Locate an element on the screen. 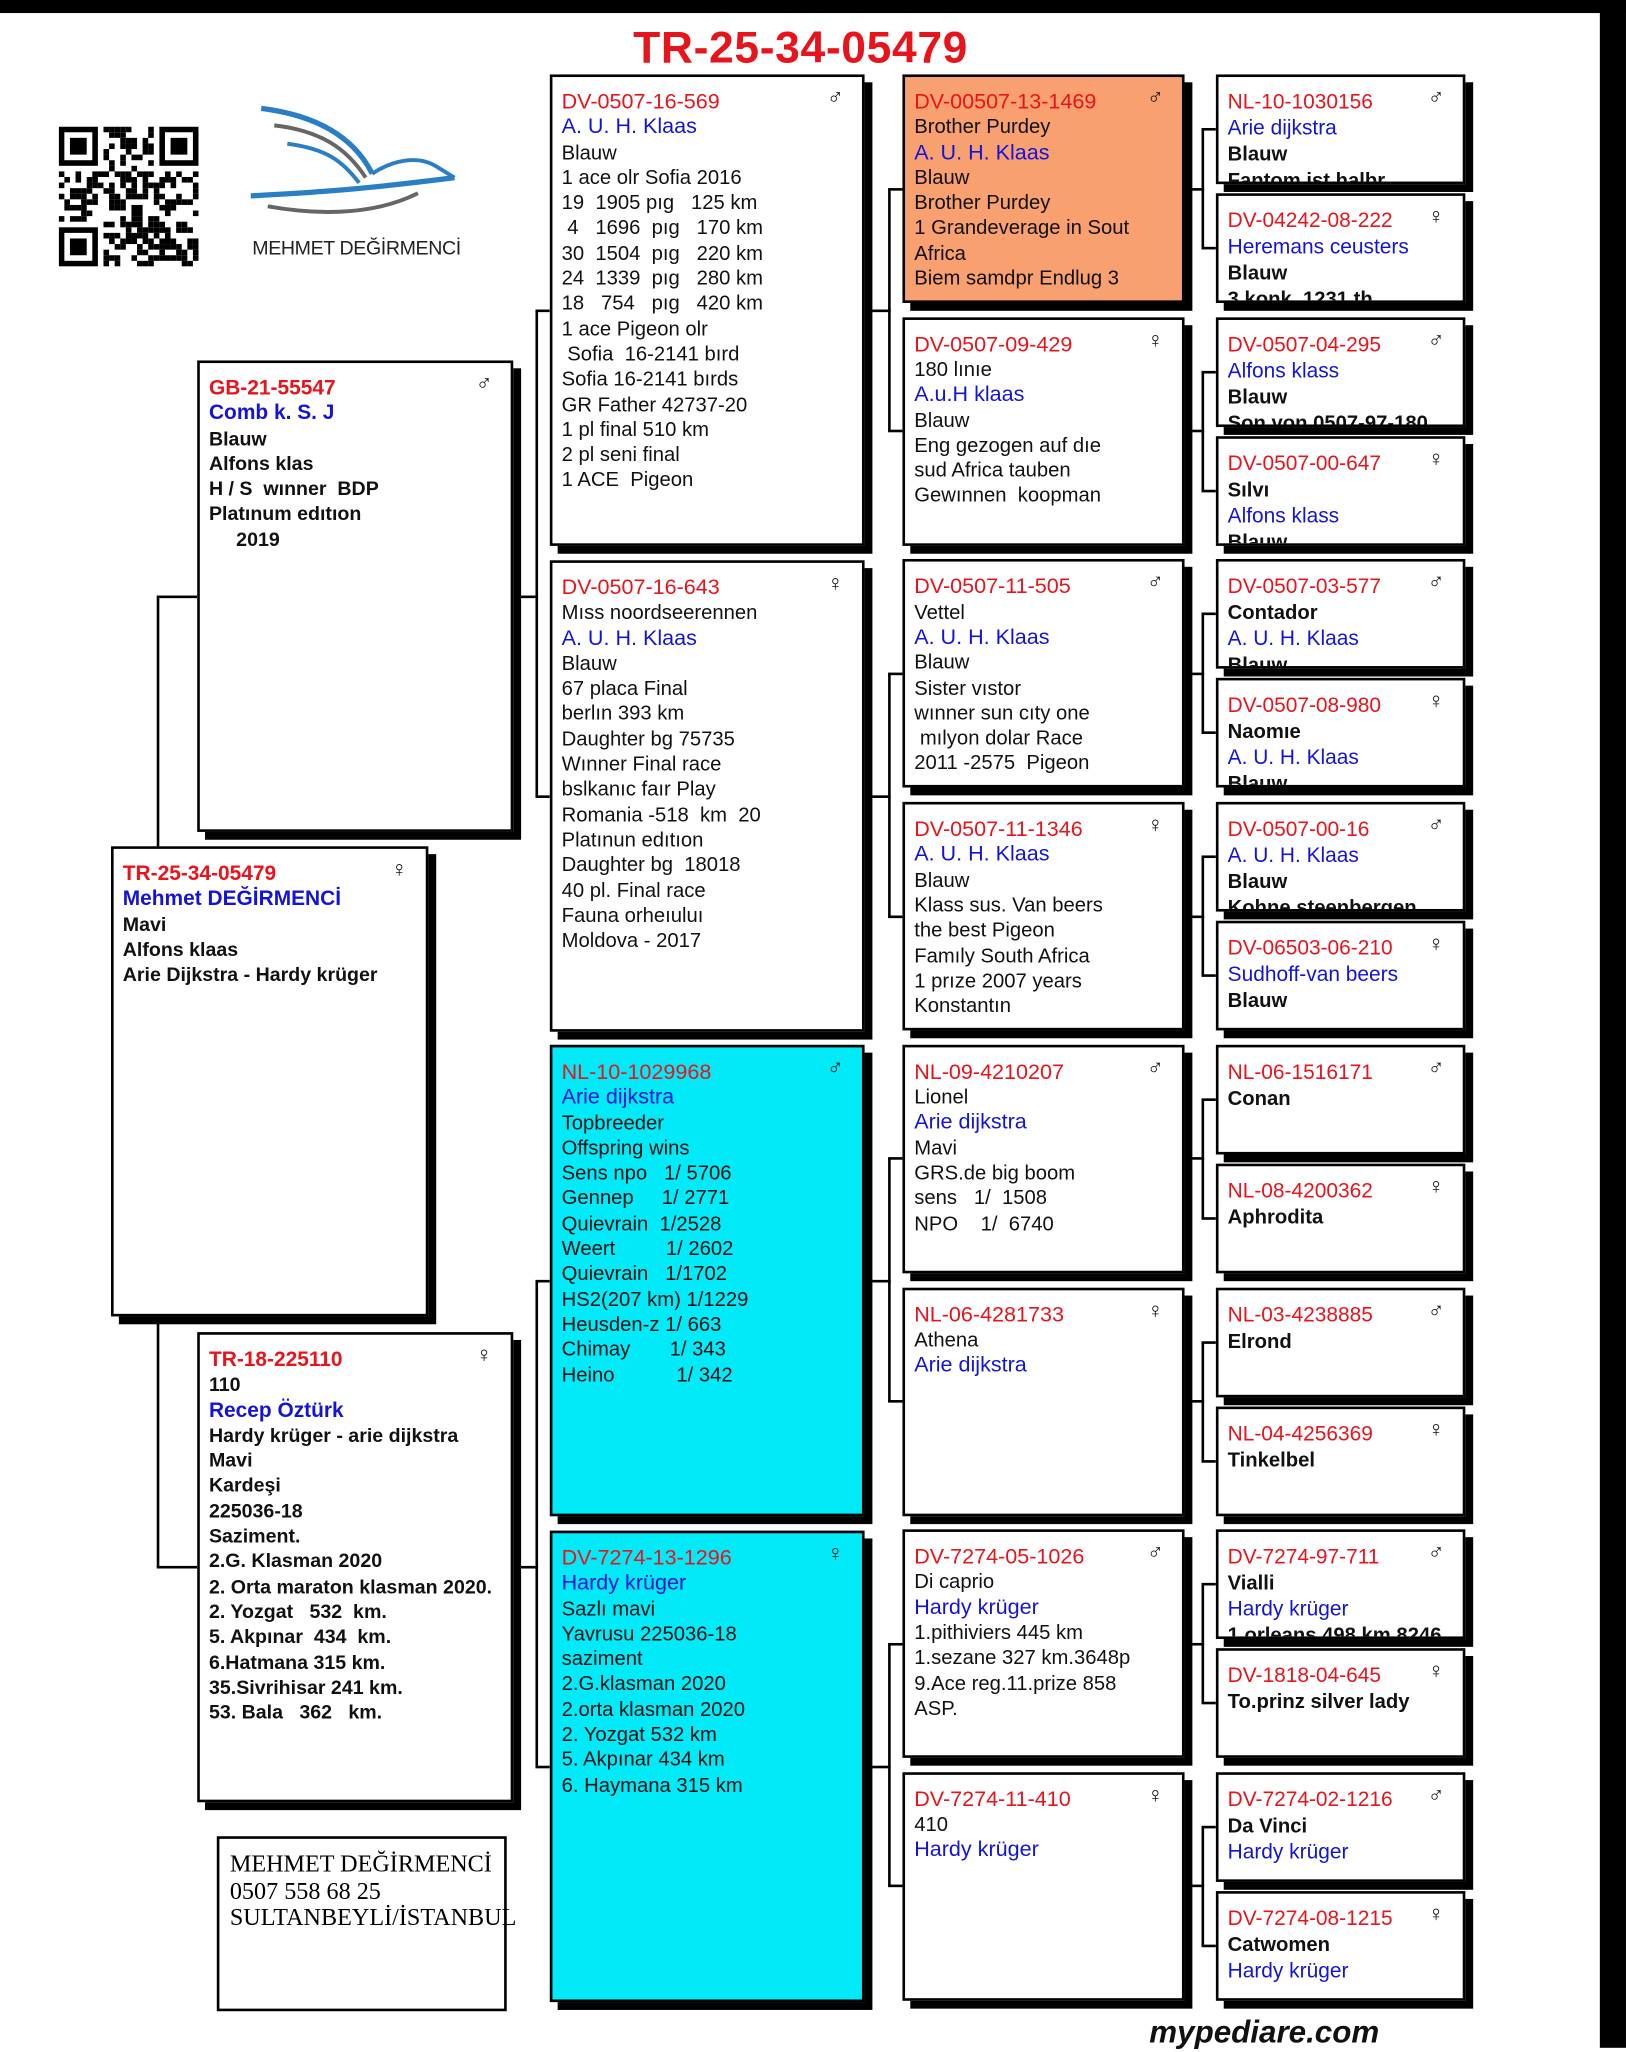 Image resolution: width=1626 pixels, height=2052 pixels. ring-number: TR-18-225110 is located at coordinates (275, 1360).